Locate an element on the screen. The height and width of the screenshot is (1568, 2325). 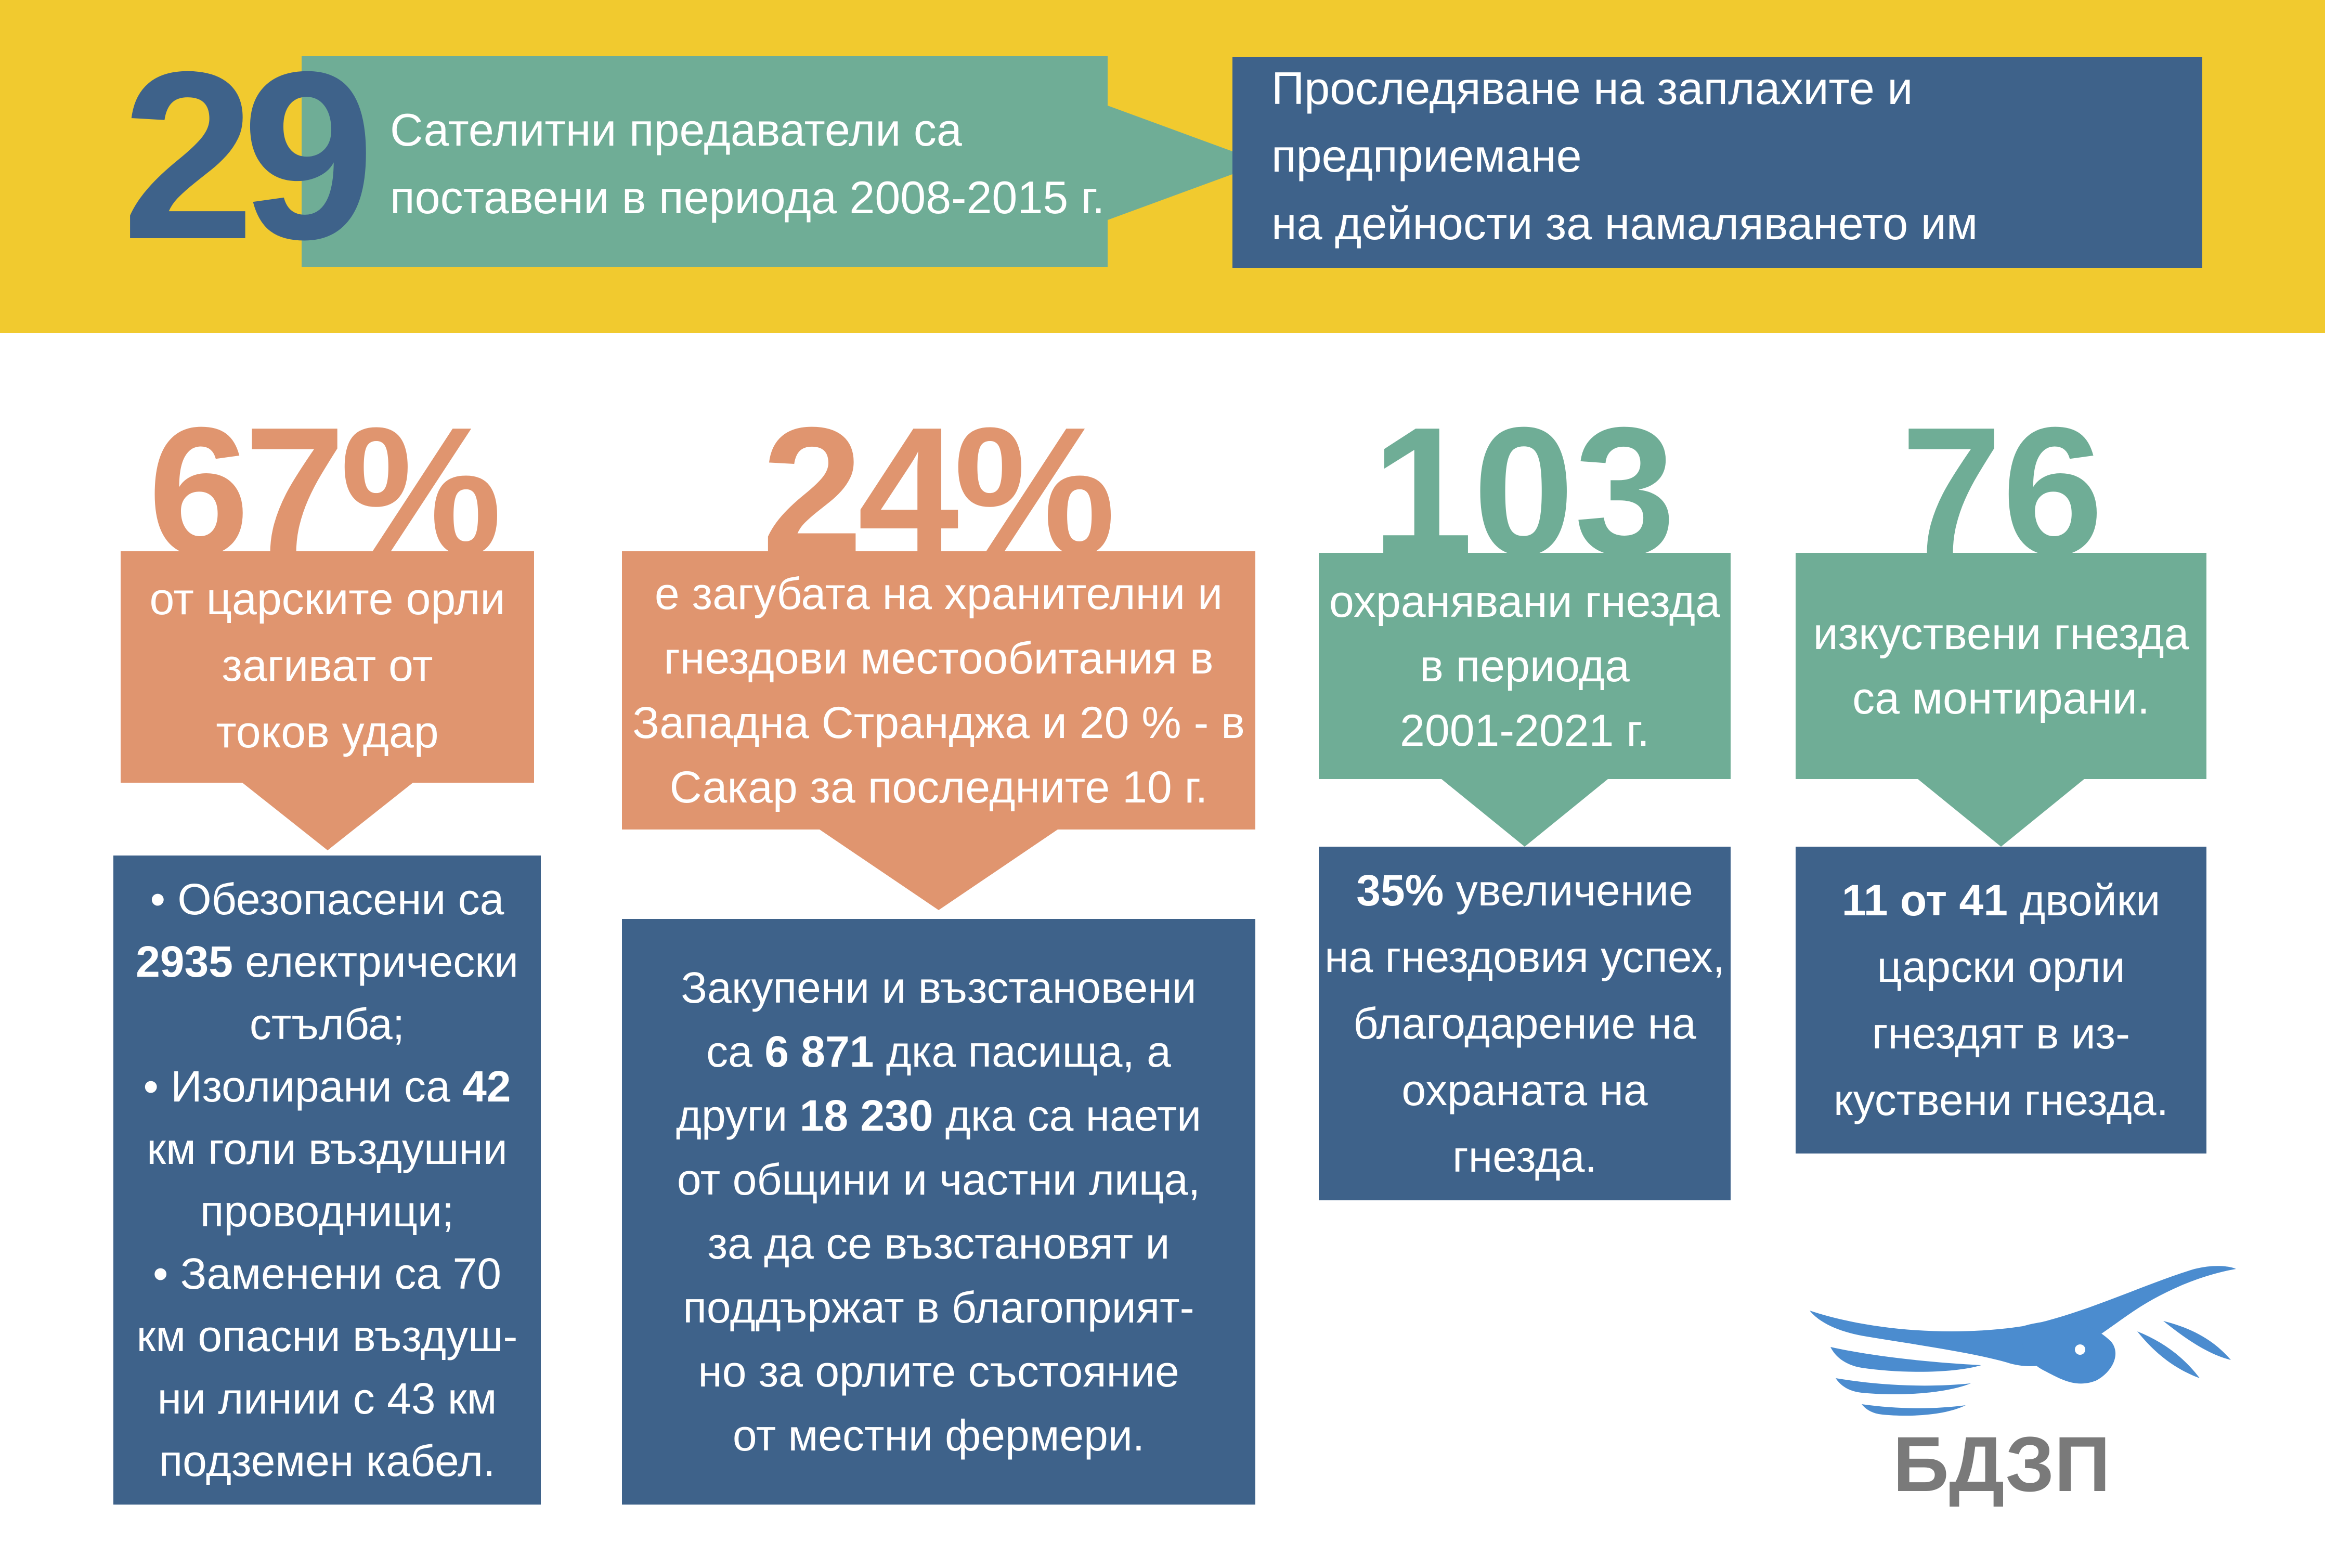
stat-76-caption-shape is located at coordinates (2001, 700).